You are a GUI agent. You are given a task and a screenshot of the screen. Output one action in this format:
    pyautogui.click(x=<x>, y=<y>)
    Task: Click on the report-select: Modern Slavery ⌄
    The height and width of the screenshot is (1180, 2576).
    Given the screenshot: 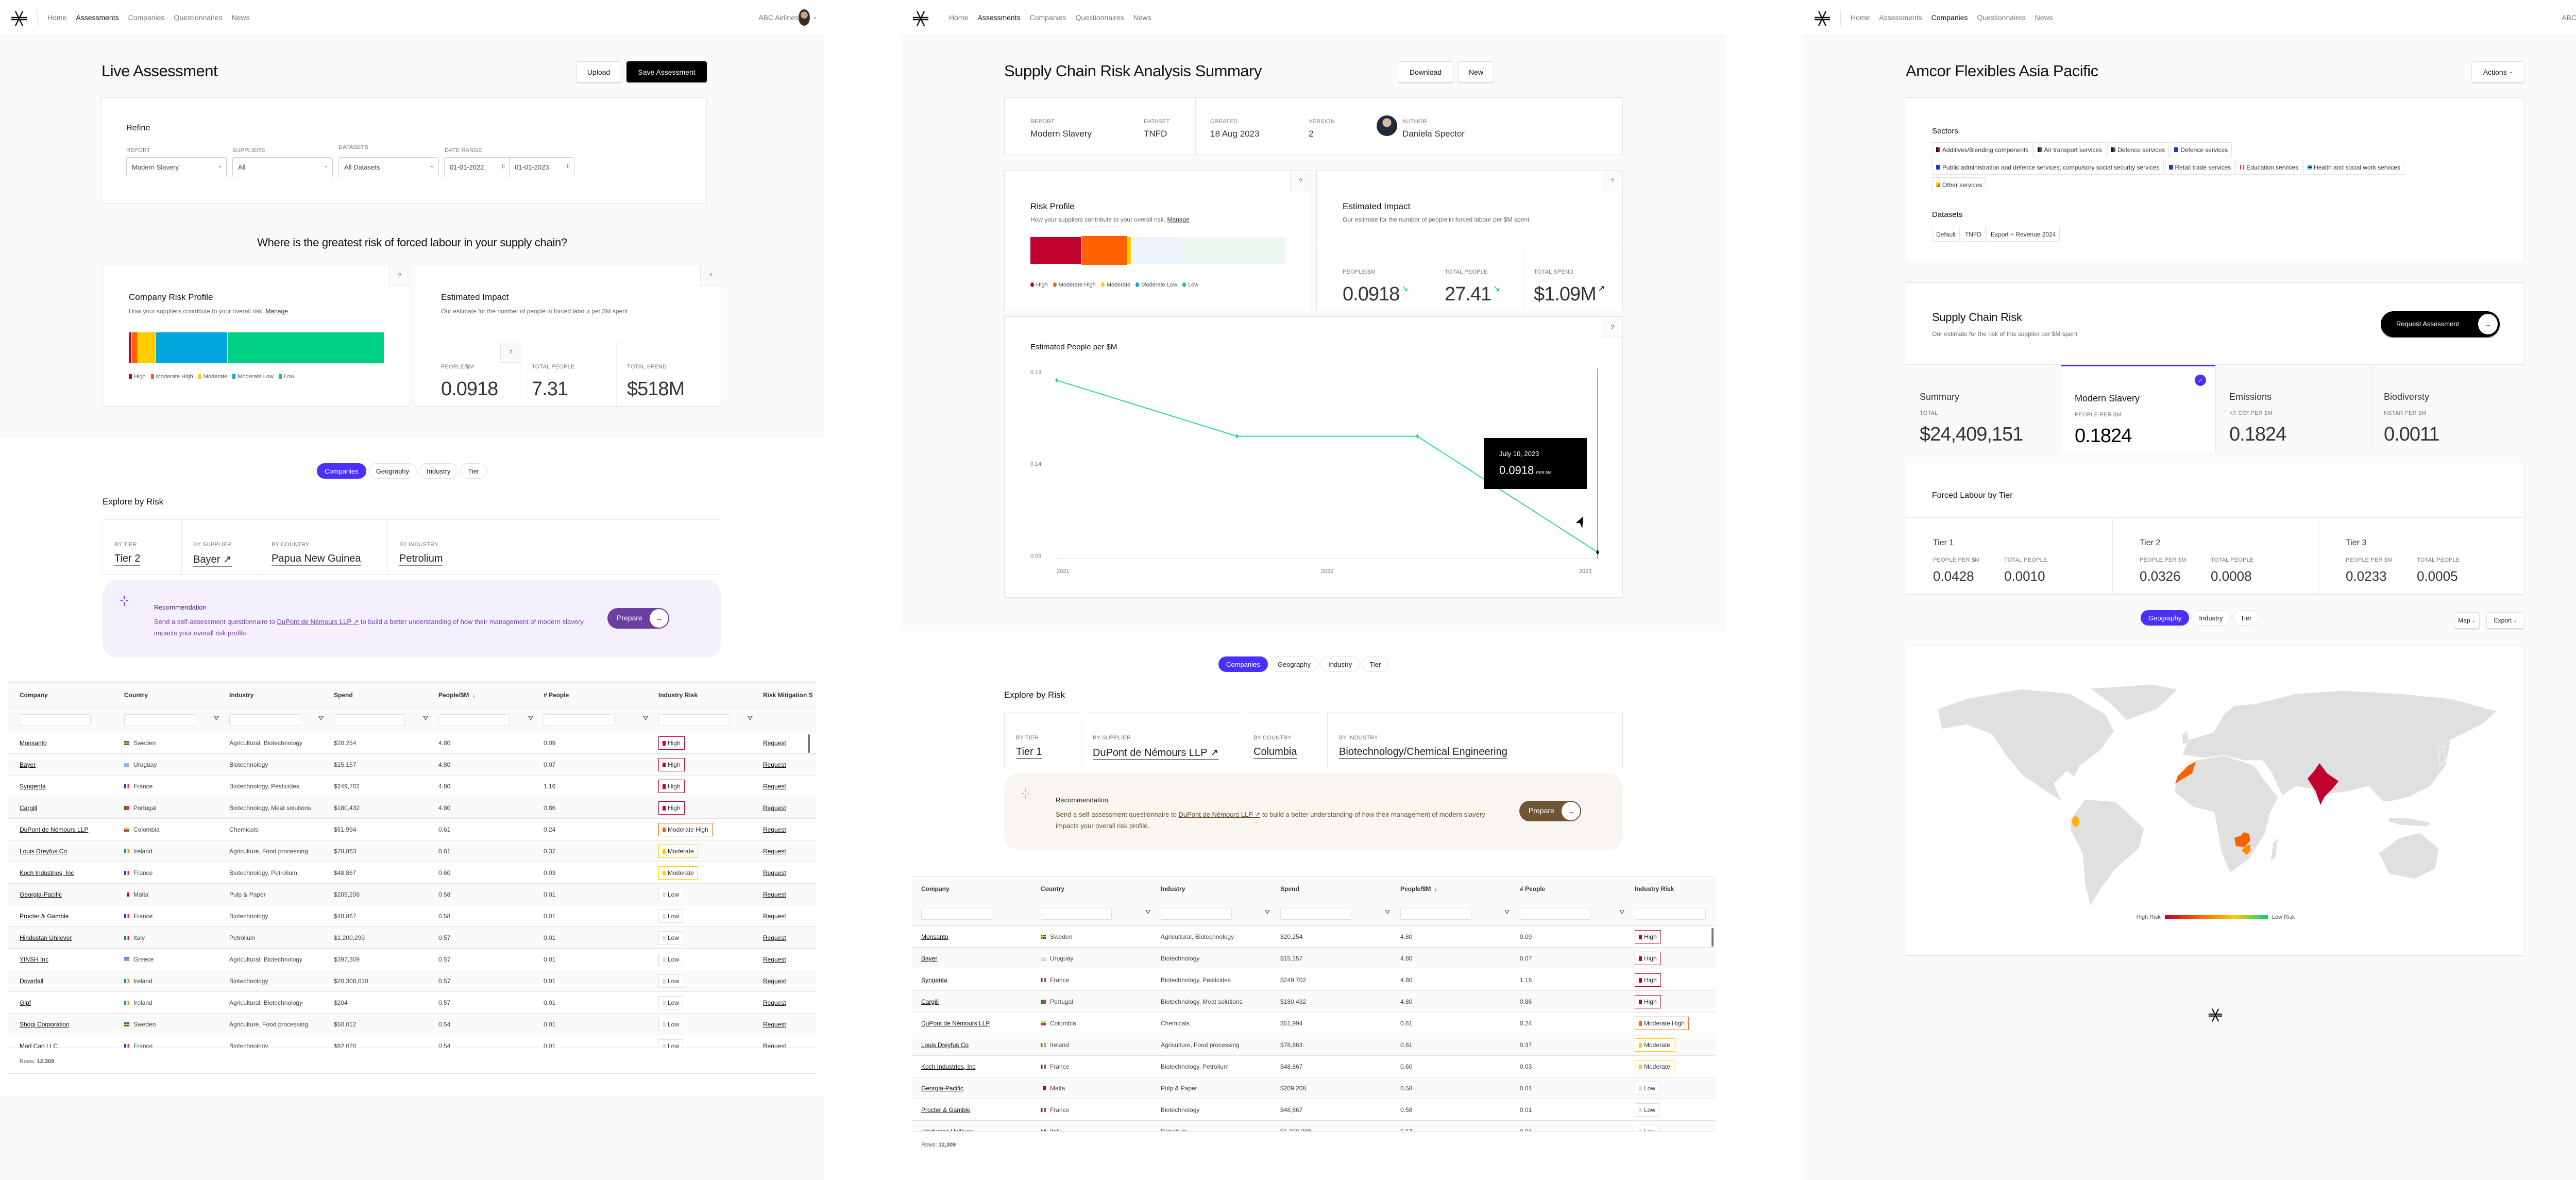 What is the action you would take?
    pyautogui.click(x=176, y=167)
    